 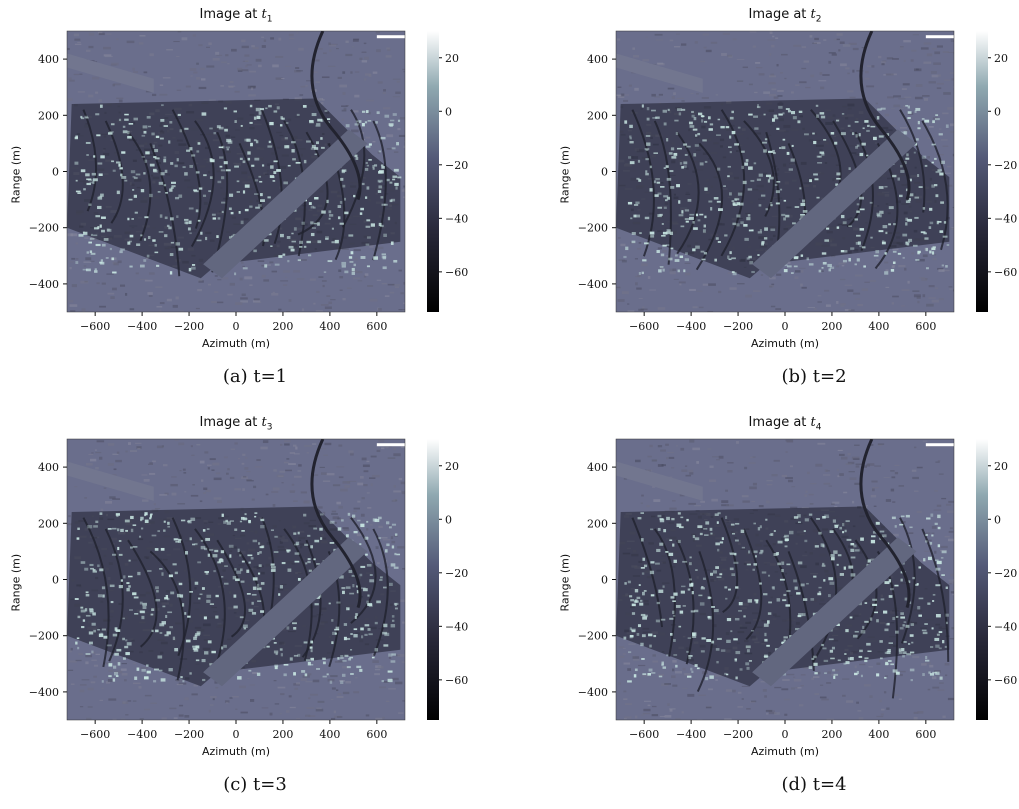 What do you see at coordinates (376, 326) in the screenshot?
I see `x-tick-label: 600` at bounding box center [376, 326].